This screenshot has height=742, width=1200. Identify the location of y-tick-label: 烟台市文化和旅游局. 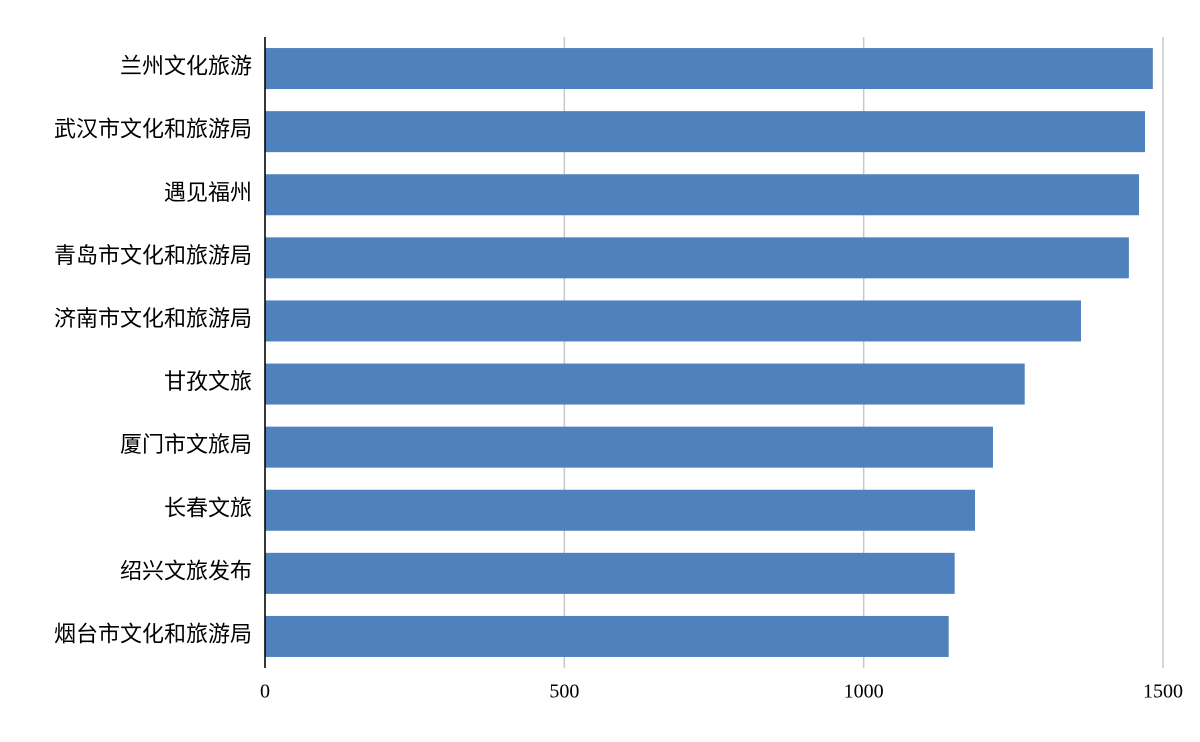
(153, 633).